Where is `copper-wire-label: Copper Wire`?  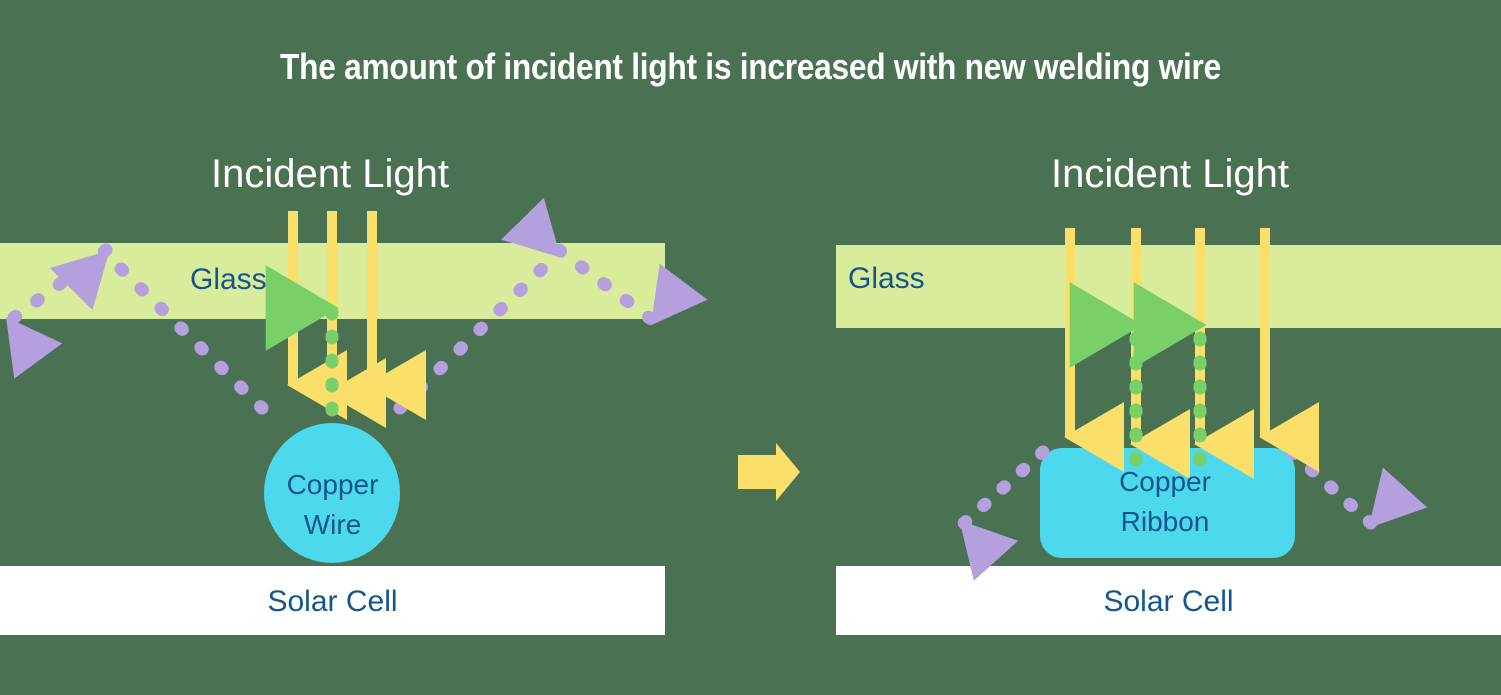
copper-wire-label: Copper Wire is located at coordinates (332, 505).